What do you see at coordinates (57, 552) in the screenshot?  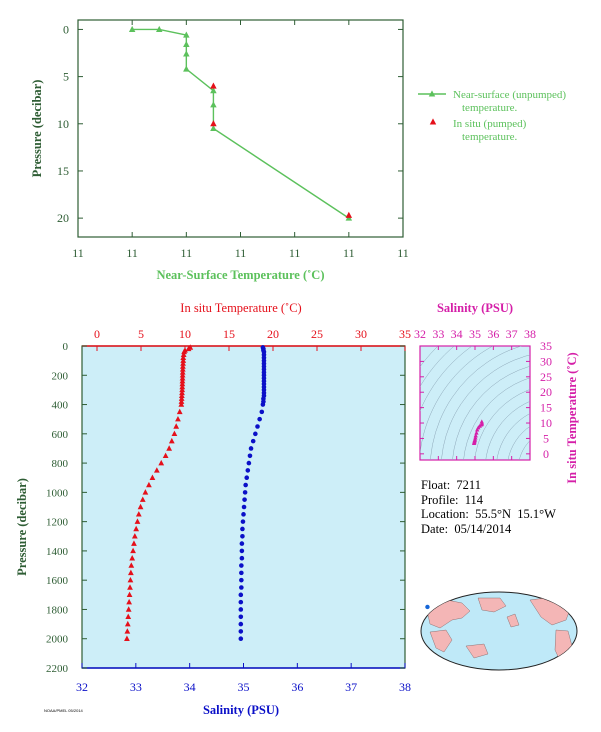 I see `pressure-tick-label: 1400` at bounding box center [57, 552].